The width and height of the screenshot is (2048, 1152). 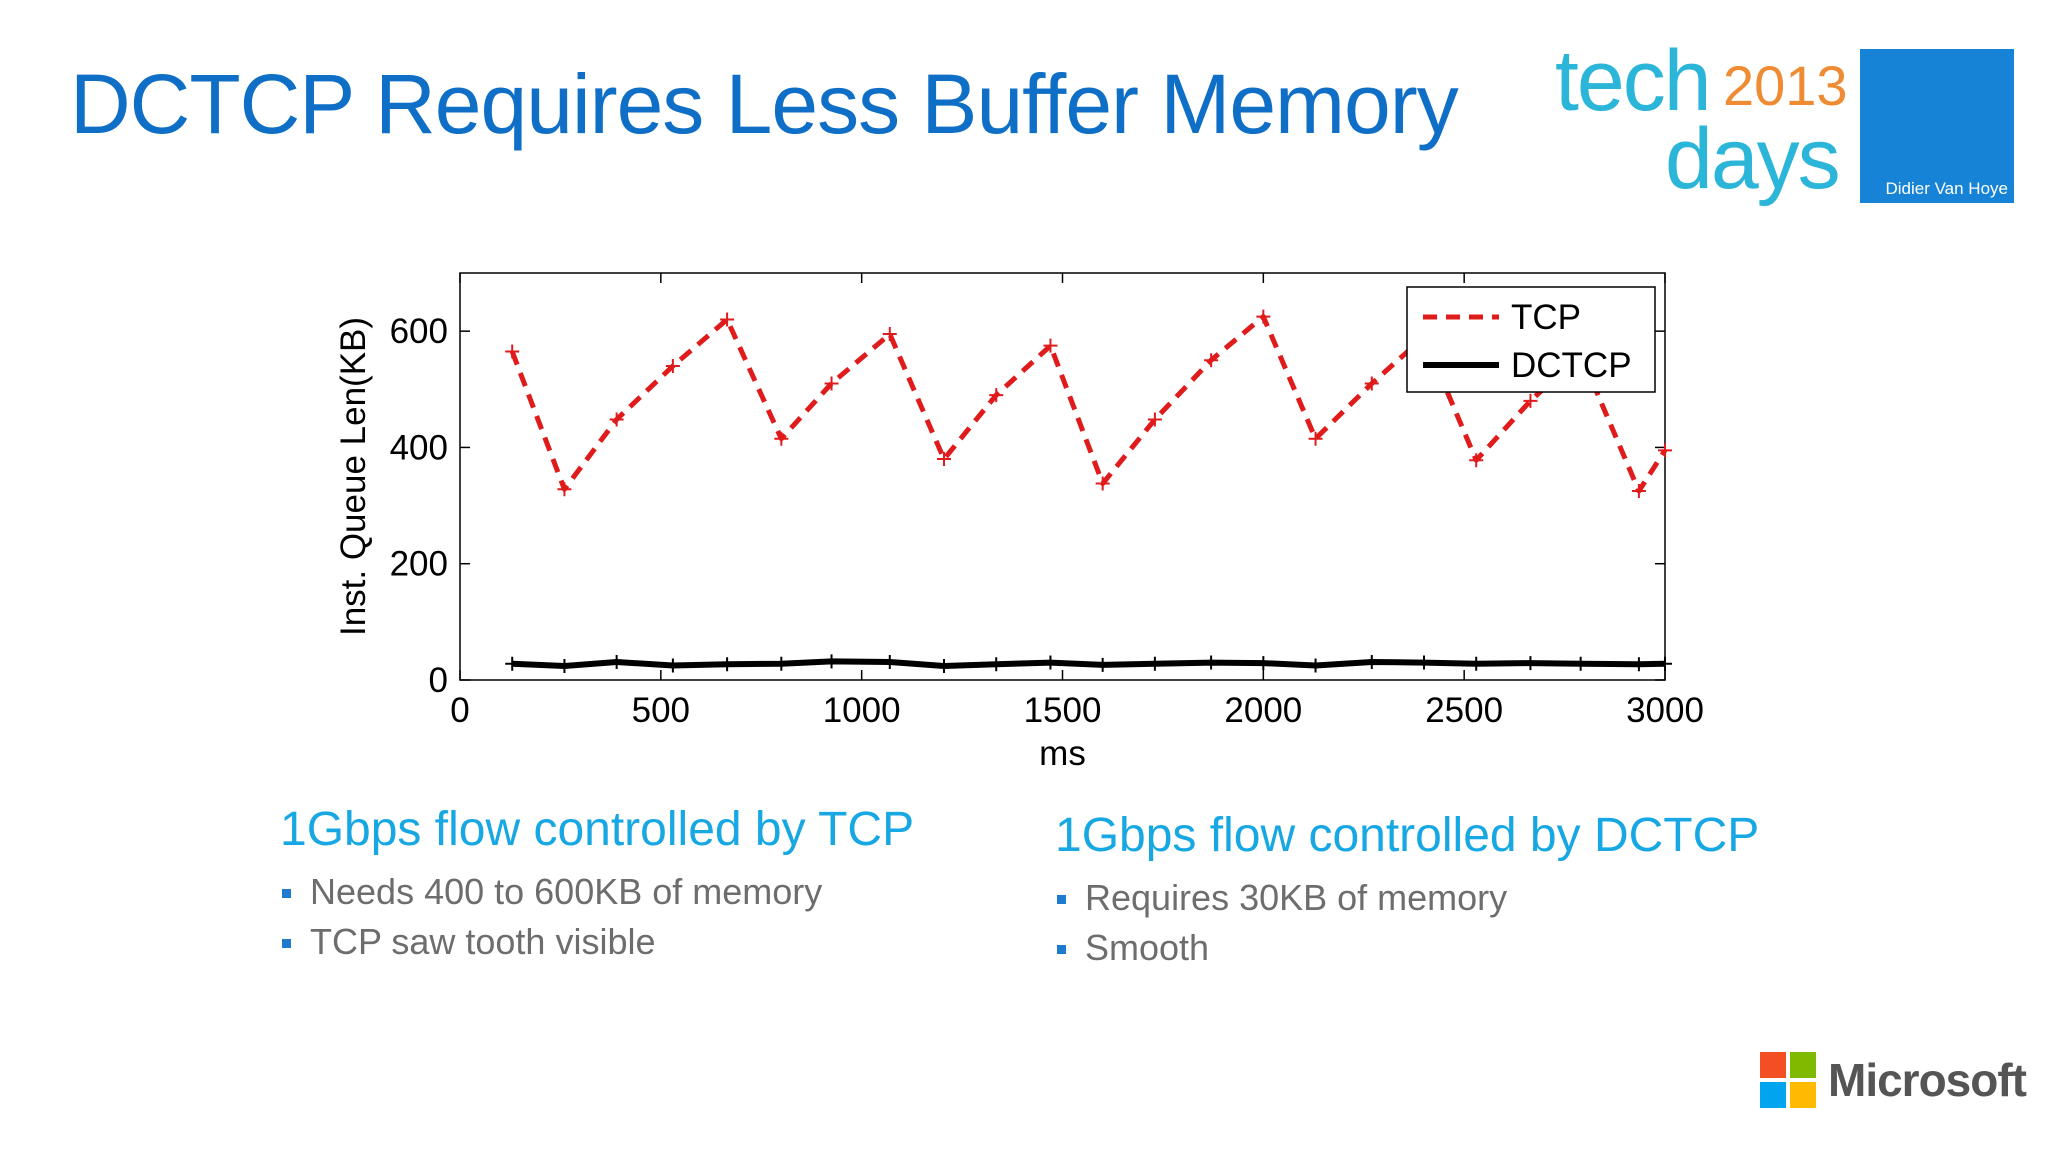 What do you see at coordinates (764, 104) in the screenshot?
I see `slide-title: DCTCP Requires Less Buffer Memory` at bounding box center [764, 104].